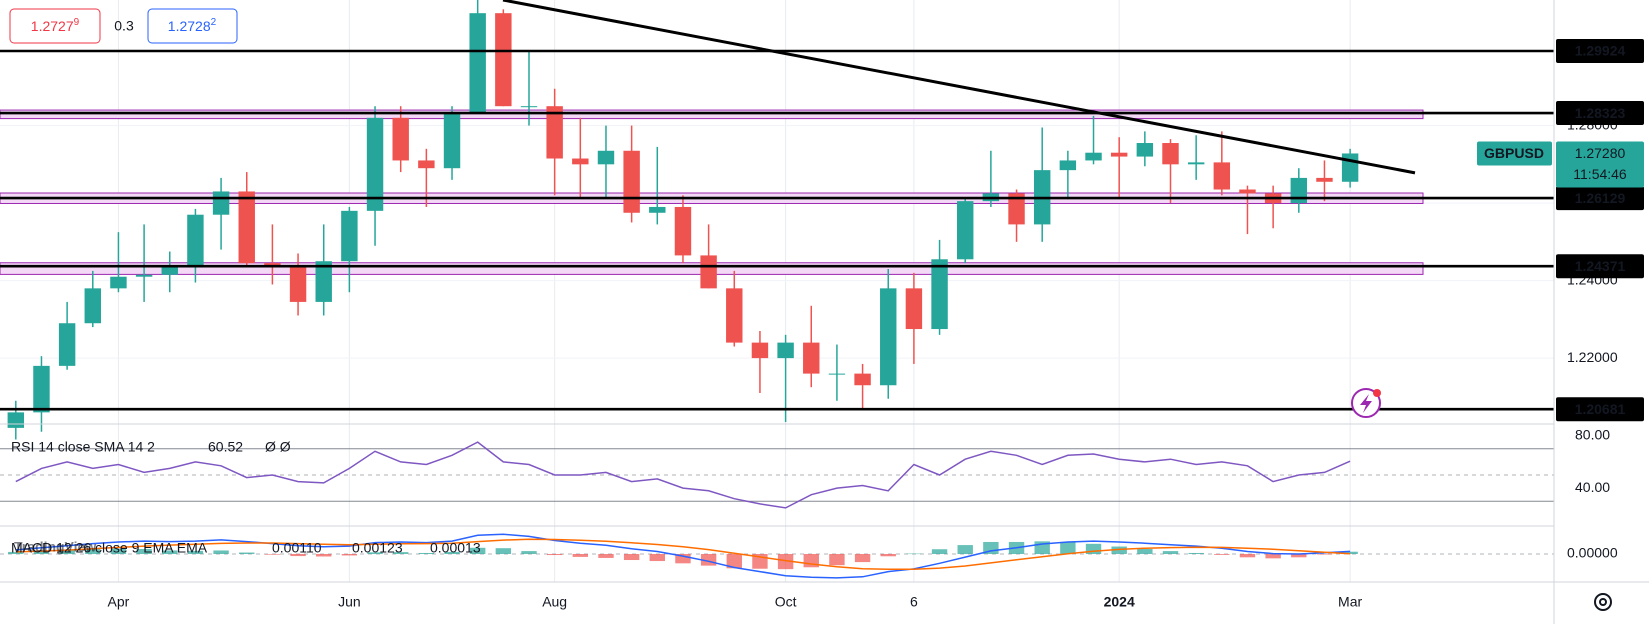  I want to click on x-tick-label: Oct, so click(786, 602).